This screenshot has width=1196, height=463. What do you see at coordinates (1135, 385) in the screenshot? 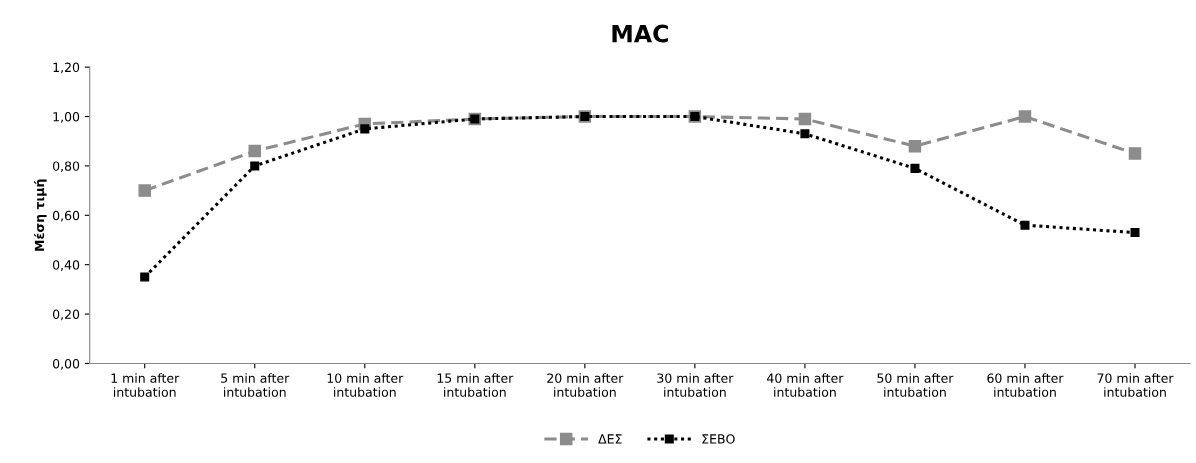
I see `x-tick-label: 70 min after intubation` at bounding box center [1135, 385].